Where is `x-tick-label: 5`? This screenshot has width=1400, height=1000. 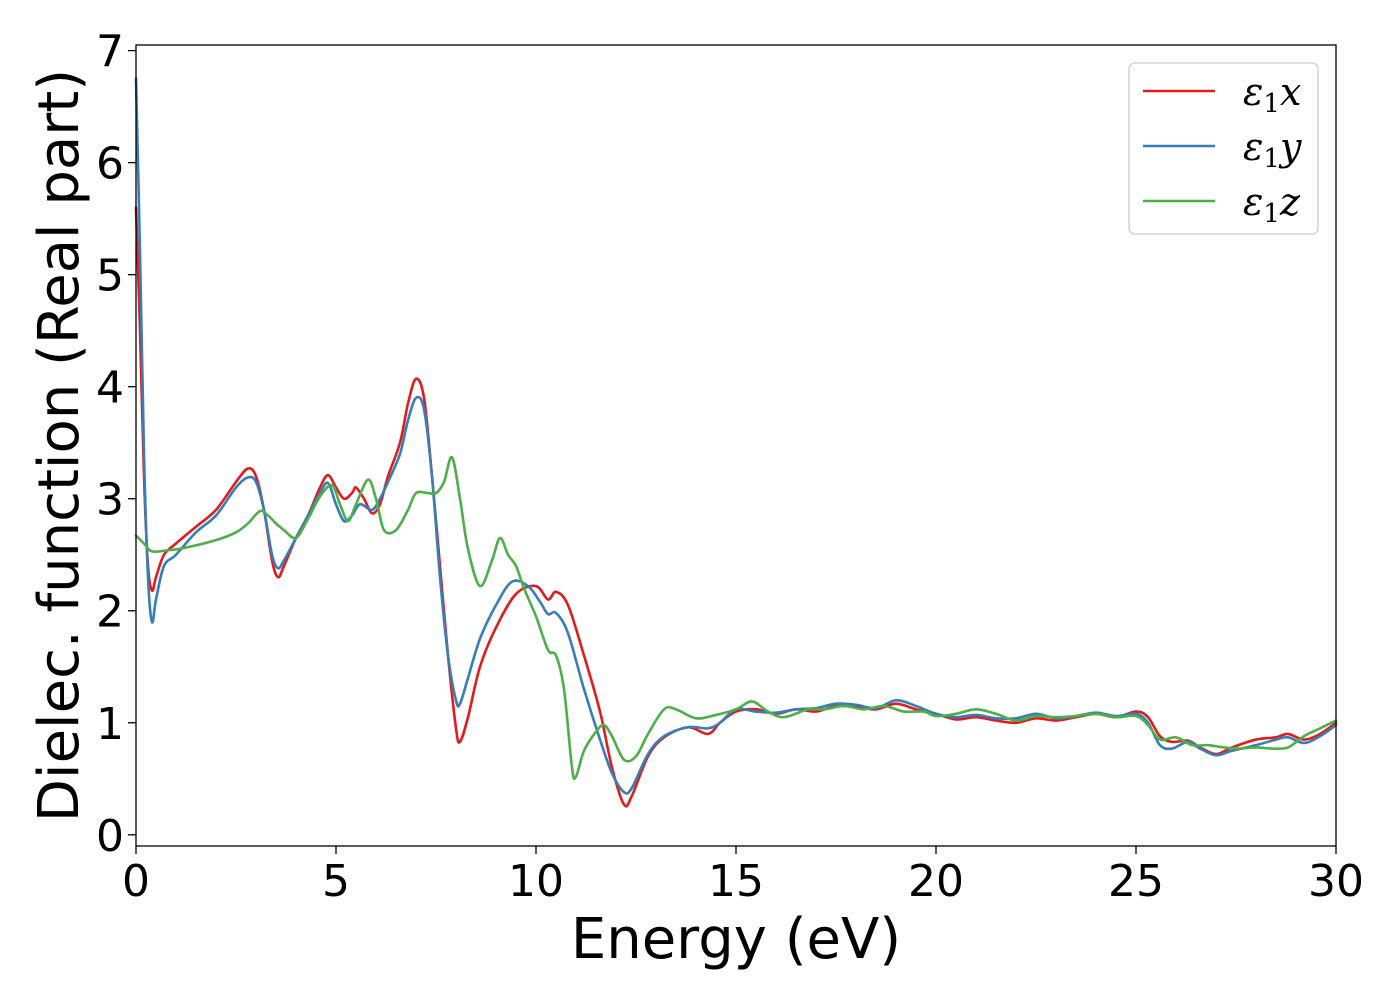
x-tick-label: 5 is located at coordinates (336, 881).